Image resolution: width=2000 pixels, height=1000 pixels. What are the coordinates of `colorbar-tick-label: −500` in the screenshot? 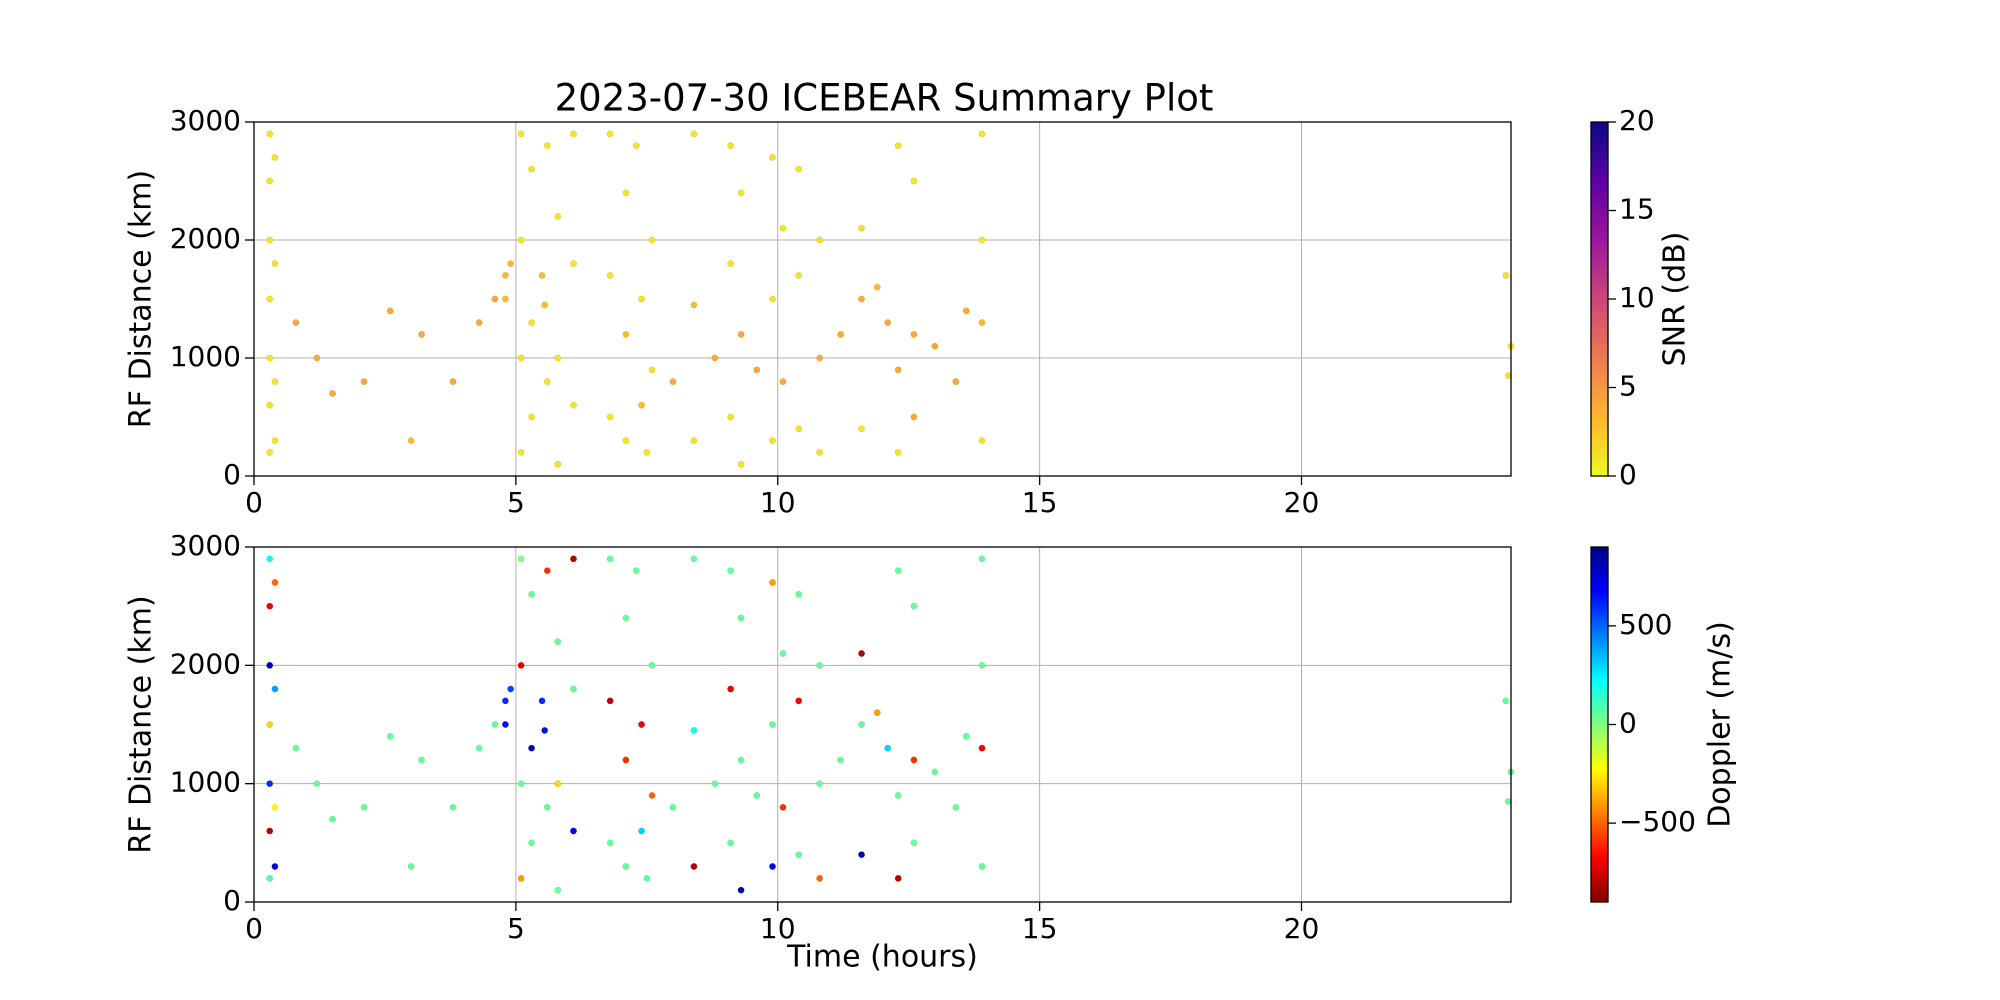 It's located at (1657, 821).